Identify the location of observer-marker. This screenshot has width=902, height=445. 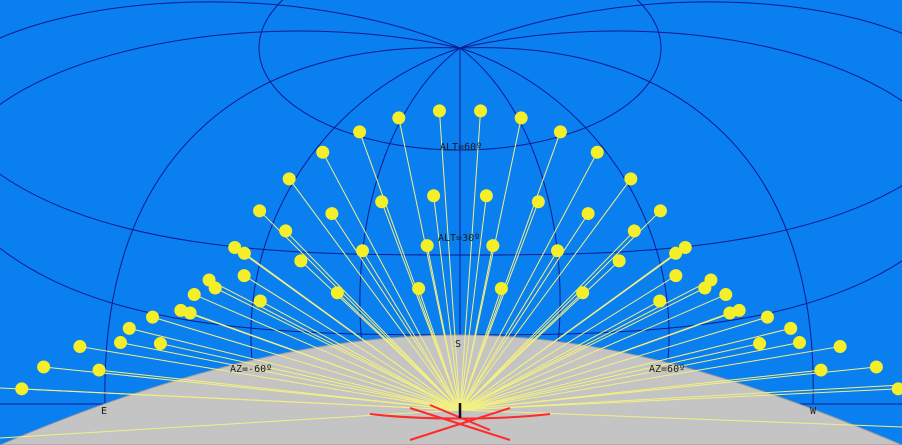
(460, 422).